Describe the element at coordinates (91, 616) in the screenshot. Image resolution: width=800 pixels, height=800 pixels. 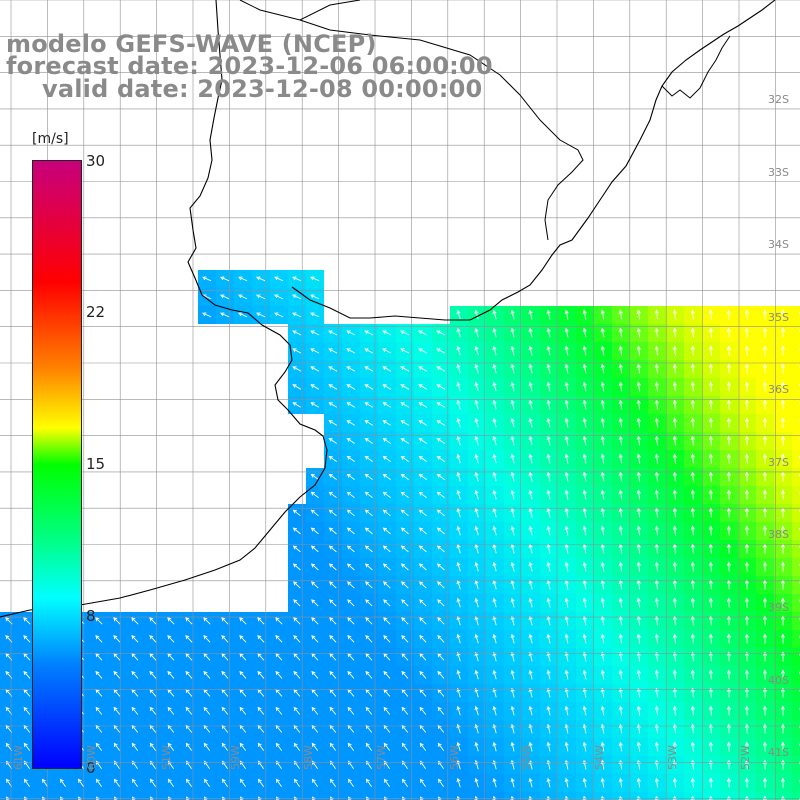
I see `colorbar-tick-8: 8` at that location.